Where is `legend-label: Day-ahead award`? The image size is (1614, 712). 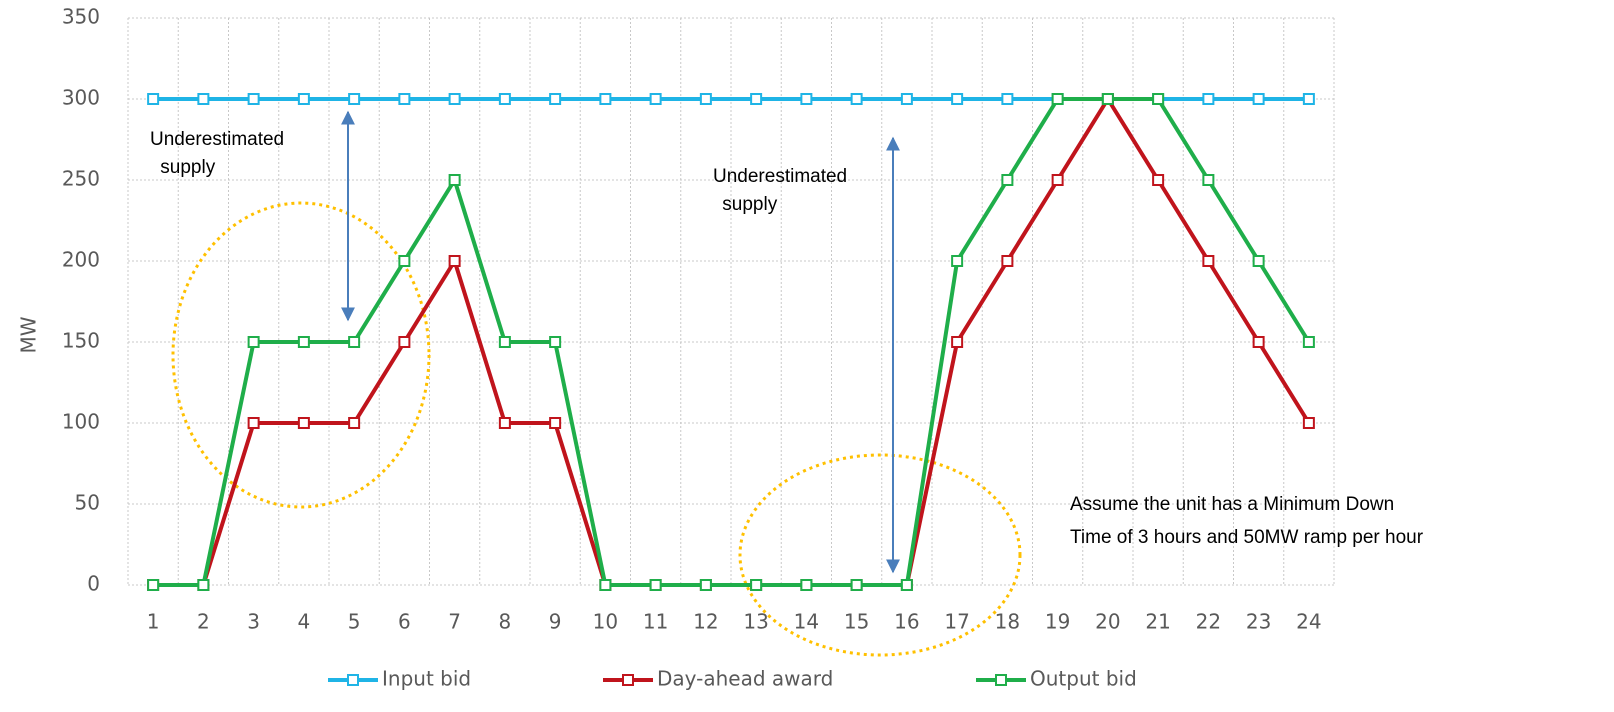 legend-label: Day-ahead award is located at coordinates (745, 679).